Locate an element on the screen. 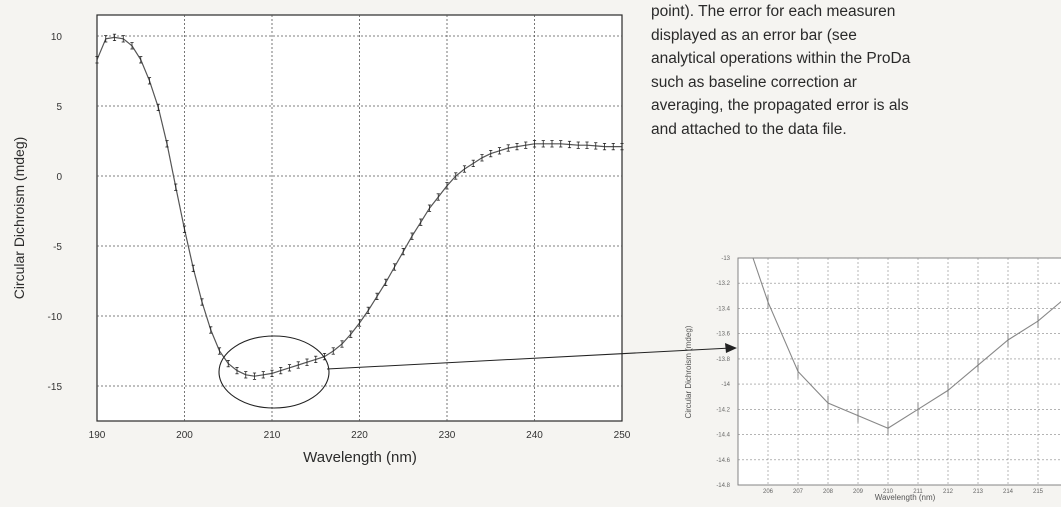 This screenshot has height=507, width=1061. main-x-axis-label: Wavelength (nm) is located at coordinates (360, 457).